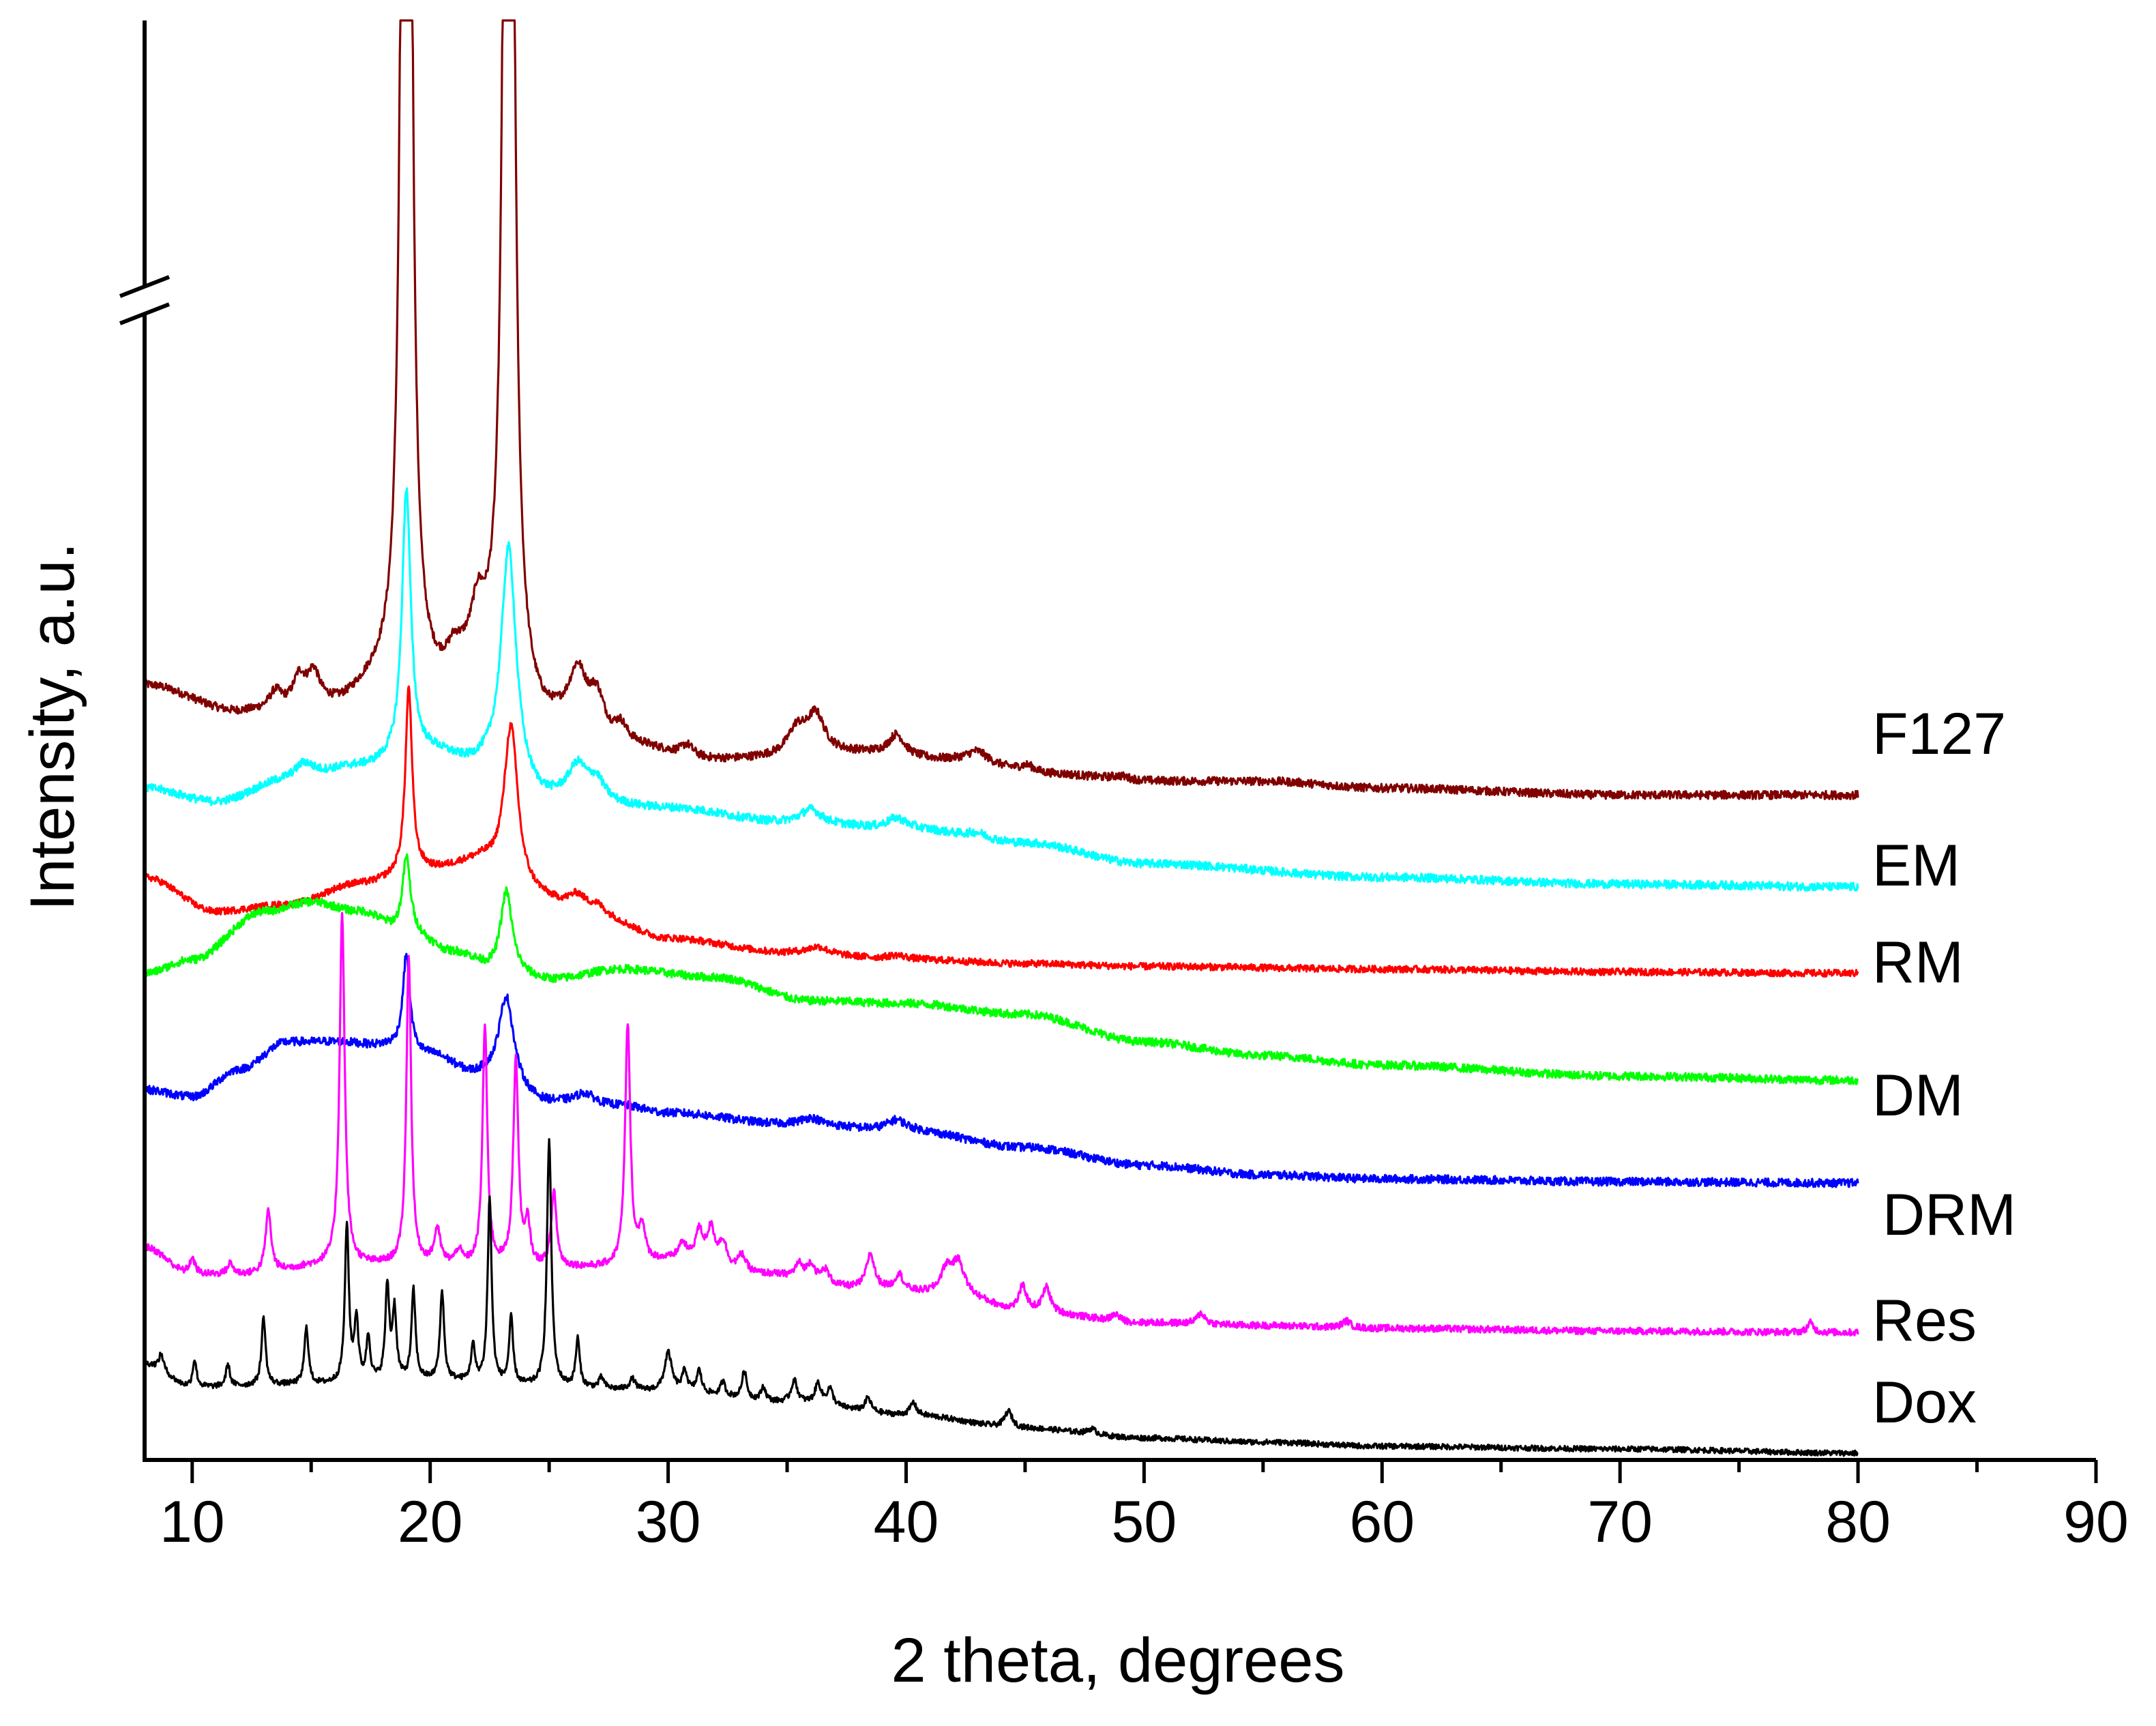 The width and height of the screenshot is (2156, 1726). Describe the element at coordinates (1620, 1522) in the screenshot. I see `x-tick-label-70: 70` at that location.